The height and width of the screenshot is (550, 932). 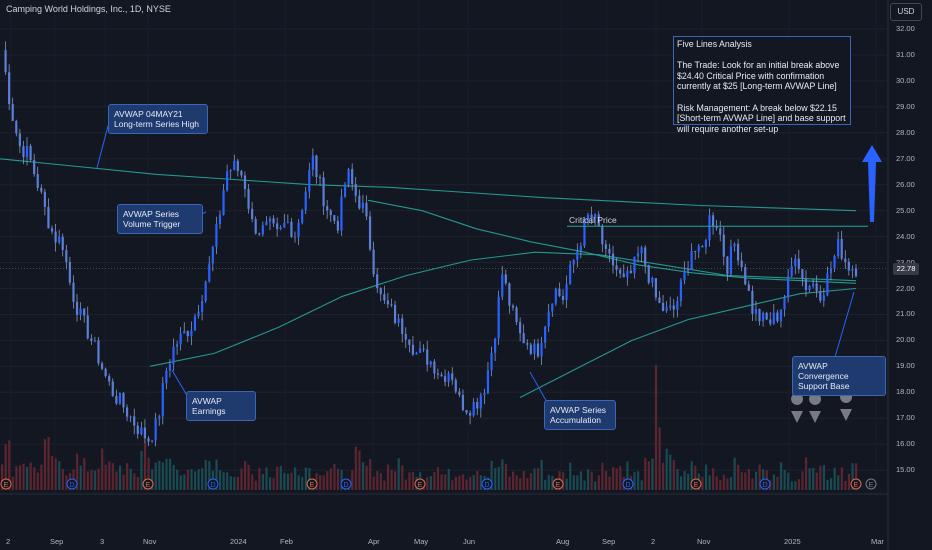 I want to click on avwap-line, so click(x=612, y=241).